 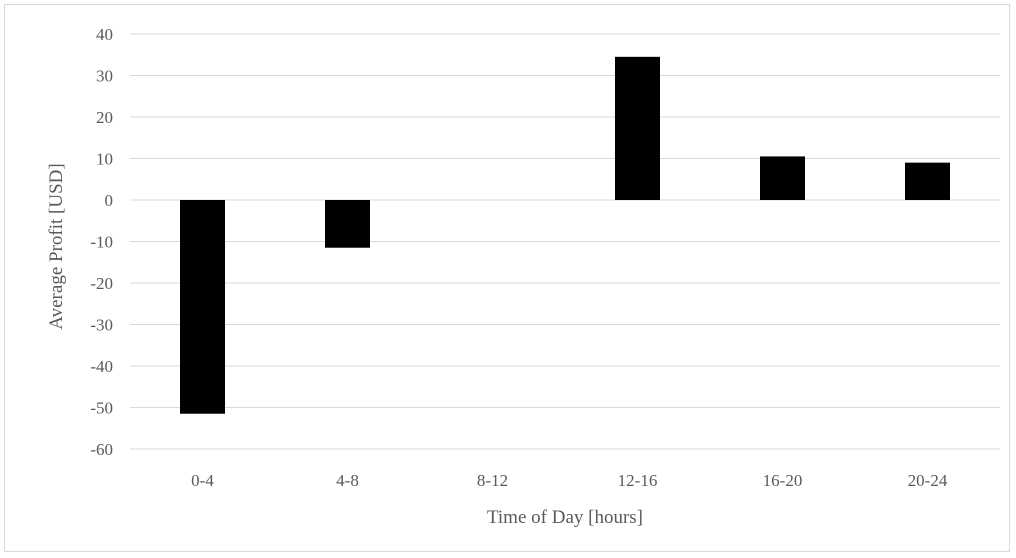 I want to click on y-tick-label: 40, so click(x=104, y=34).